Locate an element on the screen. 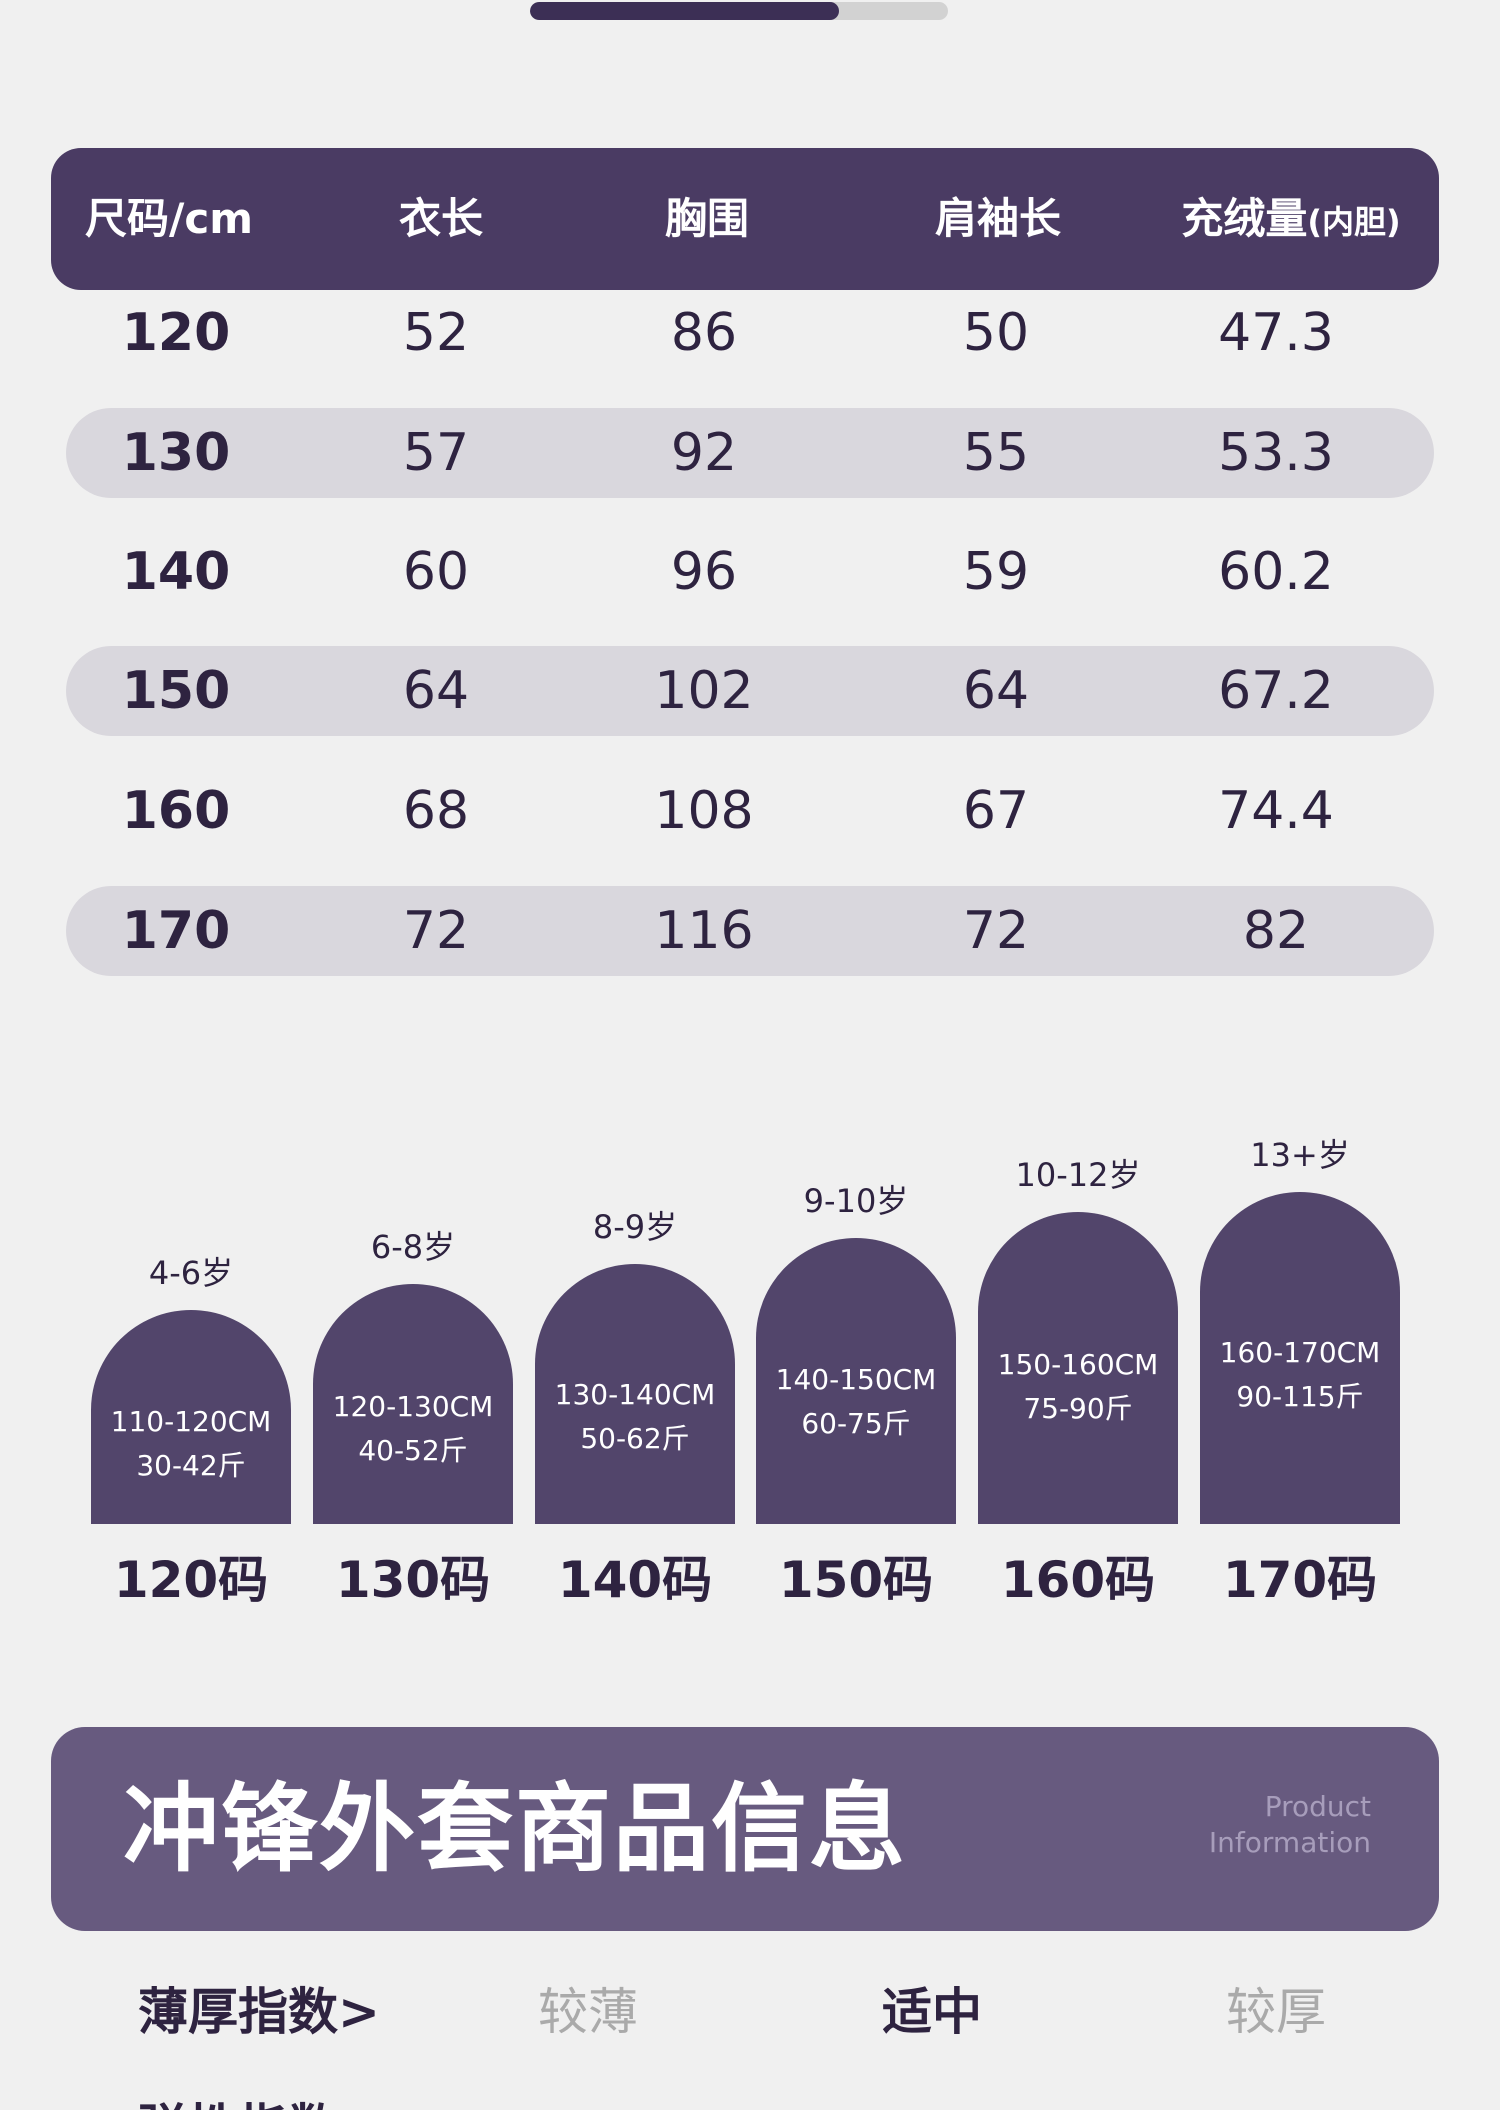  header-down-fill-note: (内胆) is located at coordinates (1354, 222).